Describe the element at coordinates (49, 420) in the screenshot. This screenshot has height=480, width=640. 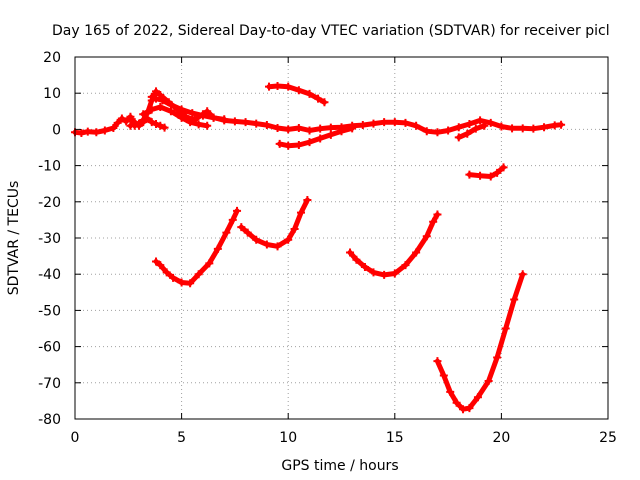
I see `y-tick-label: -80` at that location.